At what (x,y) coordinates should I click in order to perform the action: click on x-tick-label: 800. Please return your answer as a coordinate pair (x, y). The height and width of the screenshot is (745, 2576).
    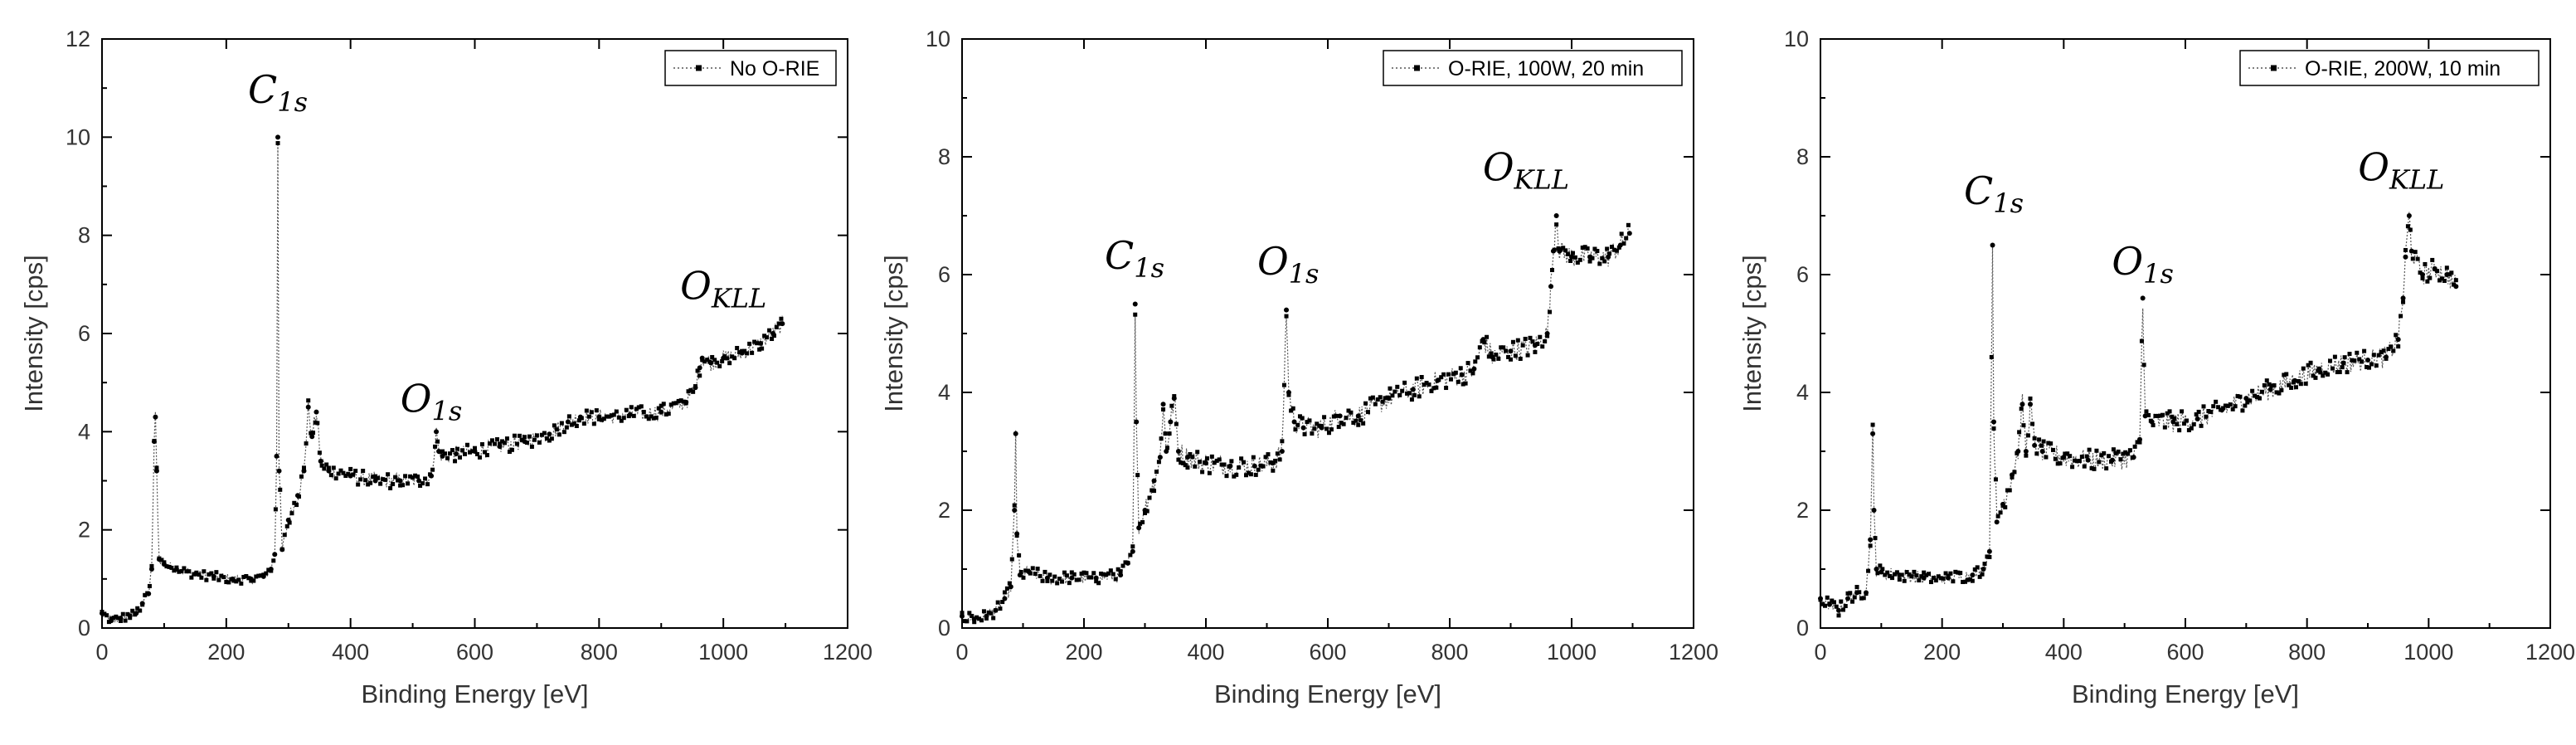
    Looking at the image, I should click on (600, 653).